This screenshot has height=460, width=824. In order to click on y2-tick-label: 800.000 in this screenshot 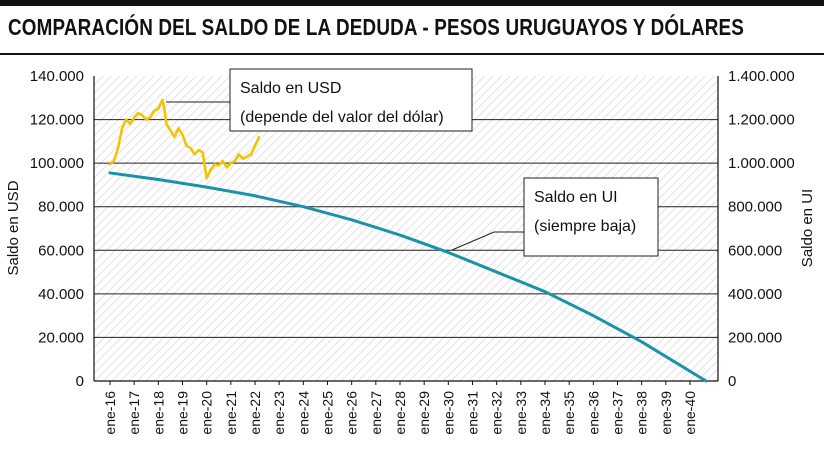, I will do `click(755, 207)`.